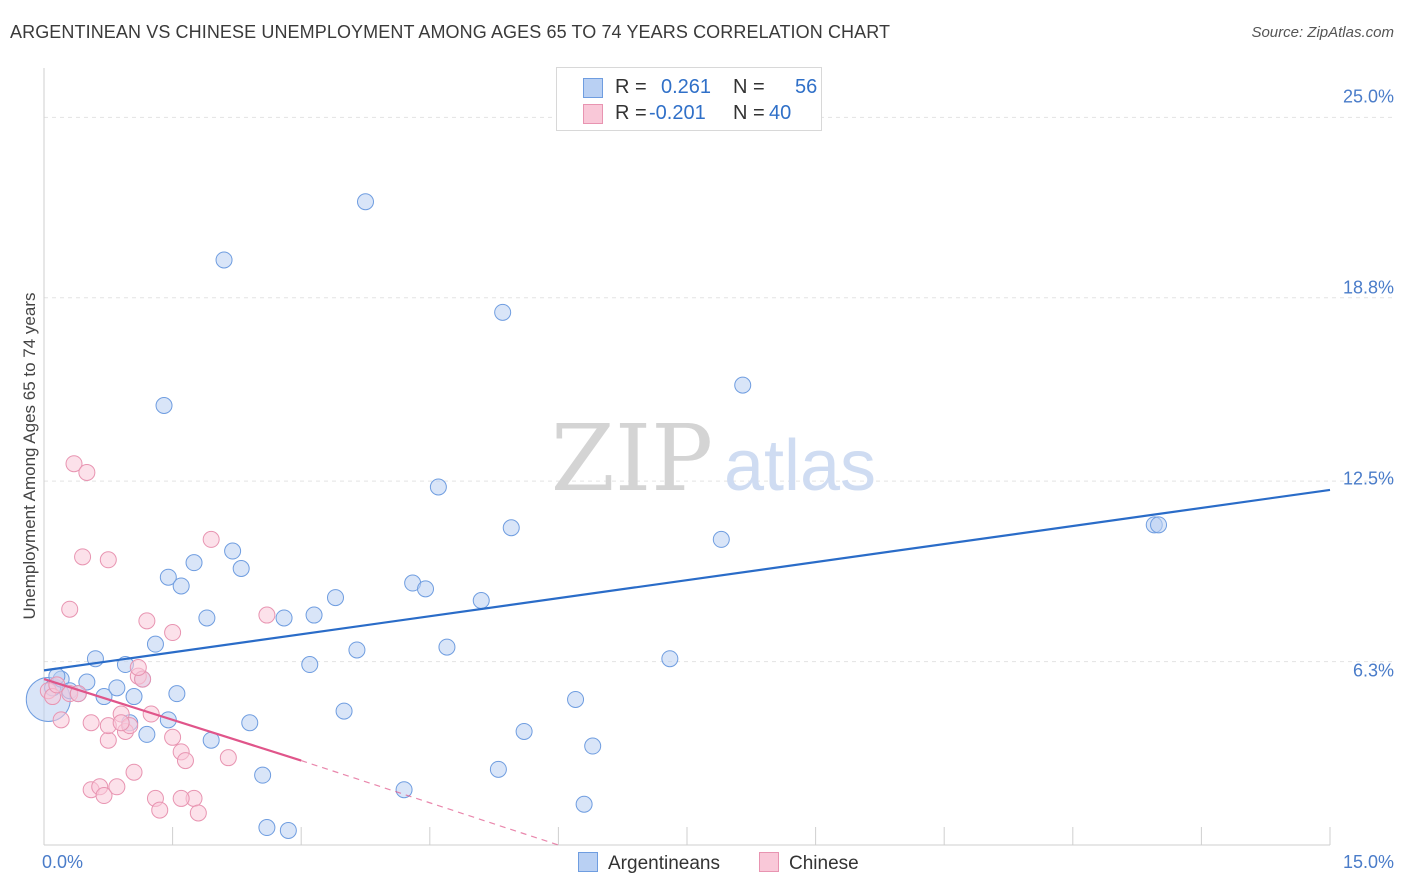 The width and height of the screenshot is (1406, 892). Describe the element at coordinates (800, 466) in the screenshot. I see `watermark-atlas: atlas` at that location.